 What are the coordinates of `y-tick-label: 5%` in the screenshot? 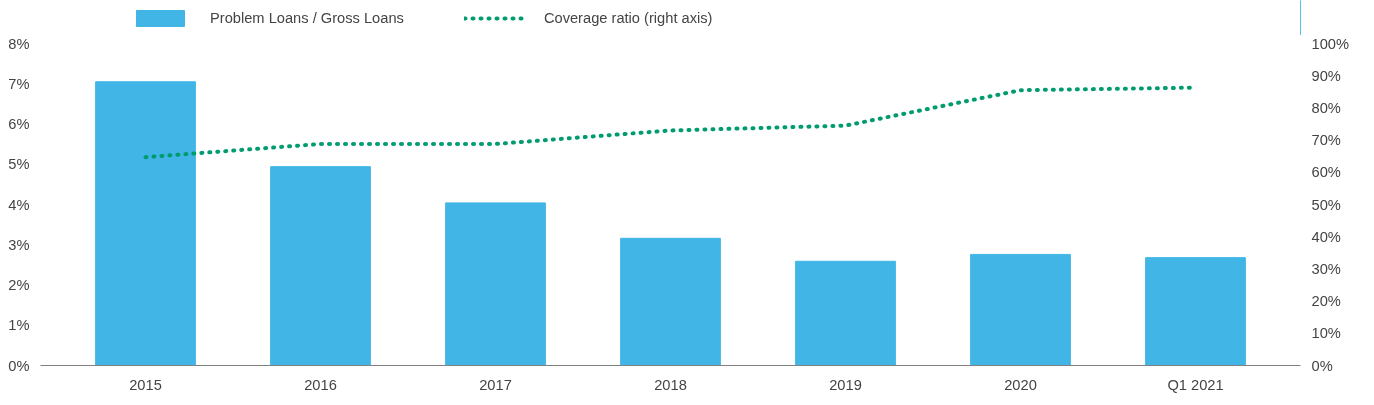 It's located at (19, 164).